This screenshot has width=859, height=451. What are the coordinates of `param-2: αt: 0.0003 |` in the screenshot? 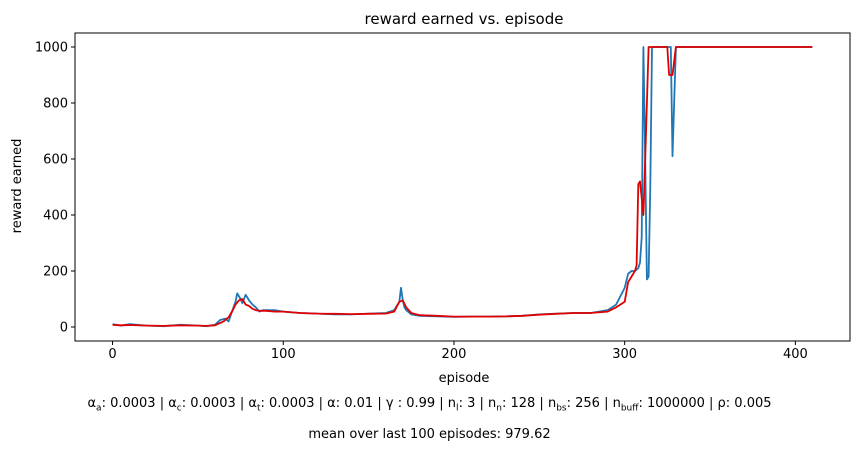 It's located at (288, 405).